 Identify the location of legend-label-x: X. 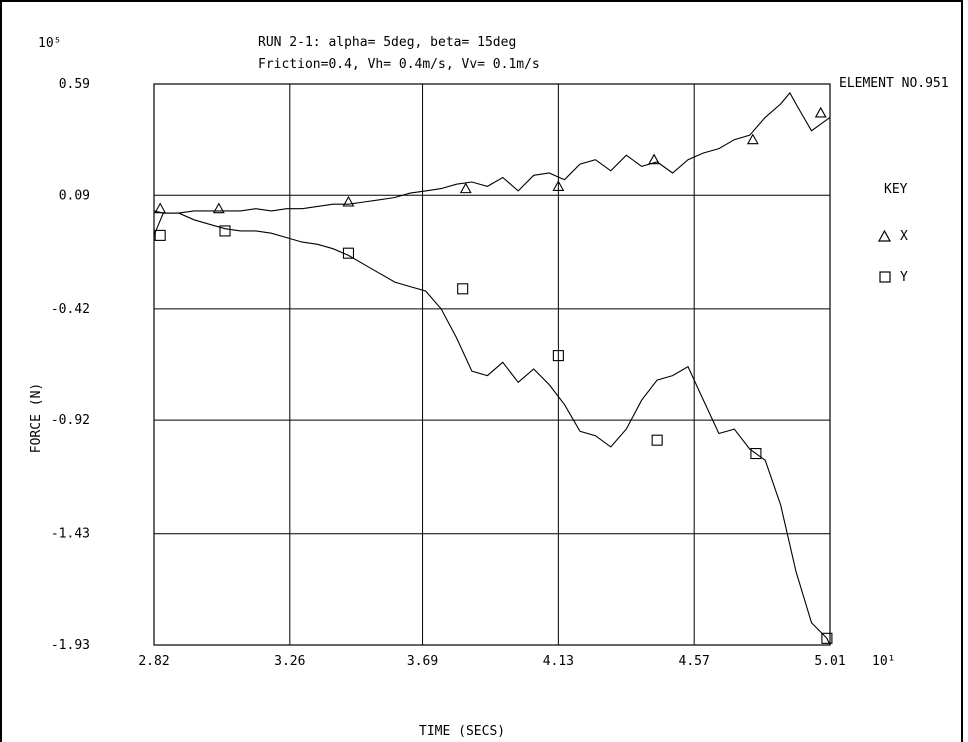
(904, 236).